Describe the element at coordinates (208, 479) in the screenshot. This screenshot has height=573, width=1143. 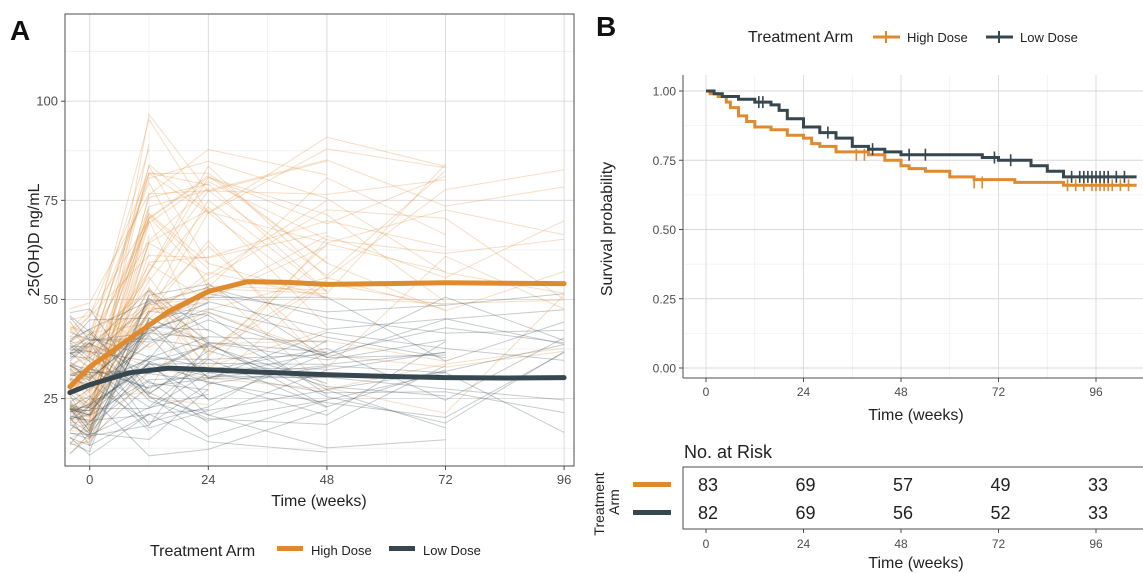
I see `x-tick-label: 24` at that location.